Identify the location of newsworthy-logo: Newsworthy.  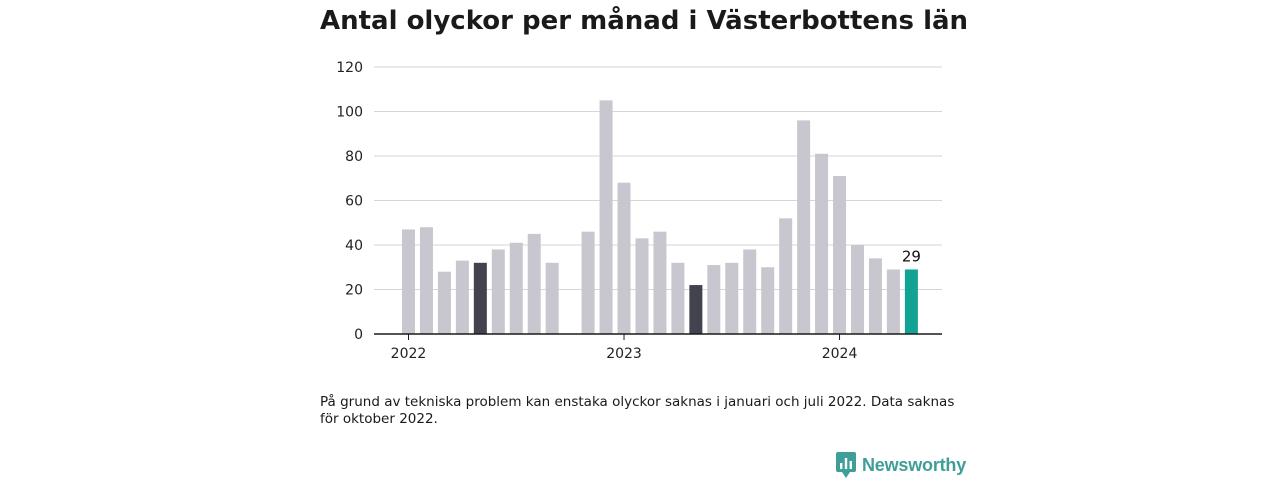
(901, 465).